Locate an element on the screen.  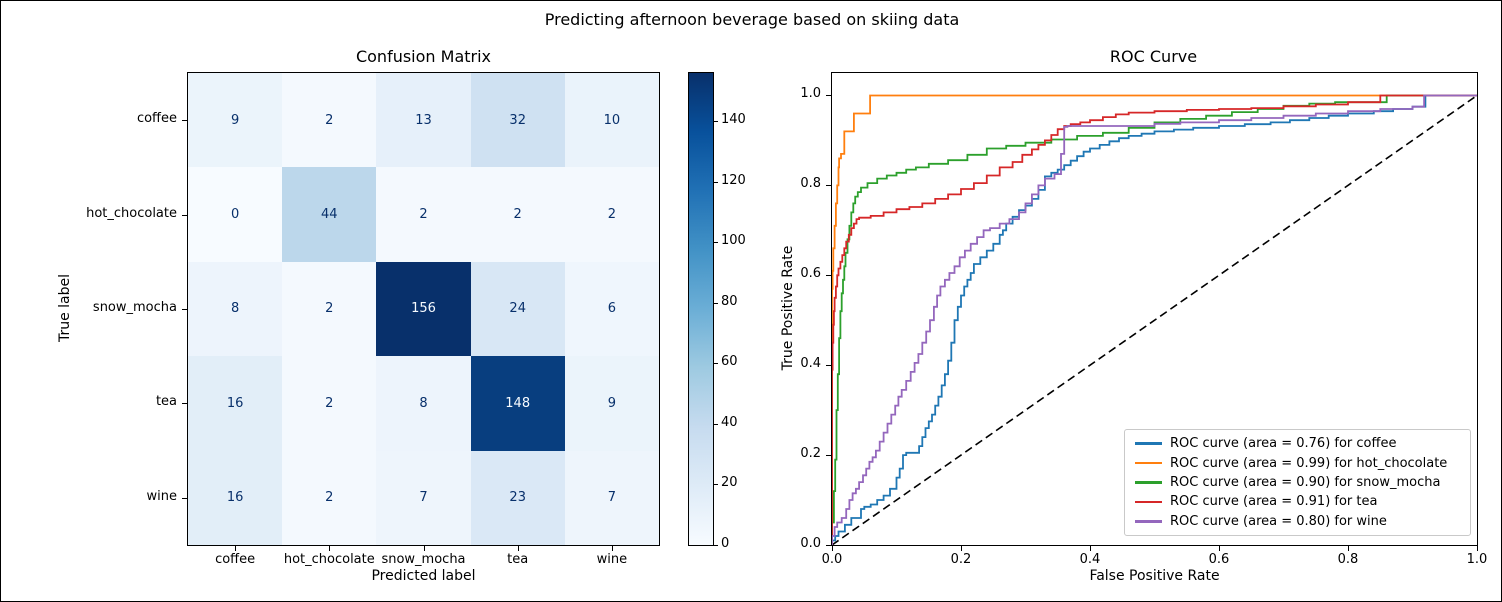
cm-cell-wine-coffee: 16 is located at coordinates (235, 497).